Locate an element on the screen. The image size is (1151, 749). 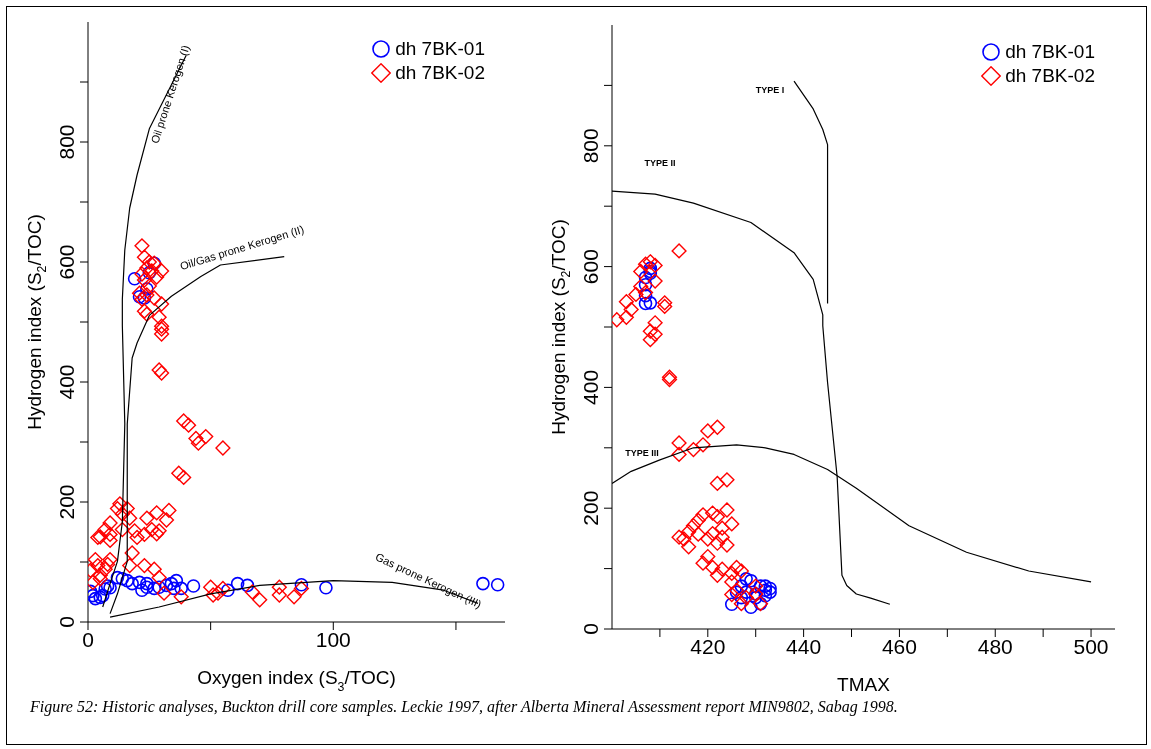
x-tick-label: 500 is located at coordinates (1091, 646).